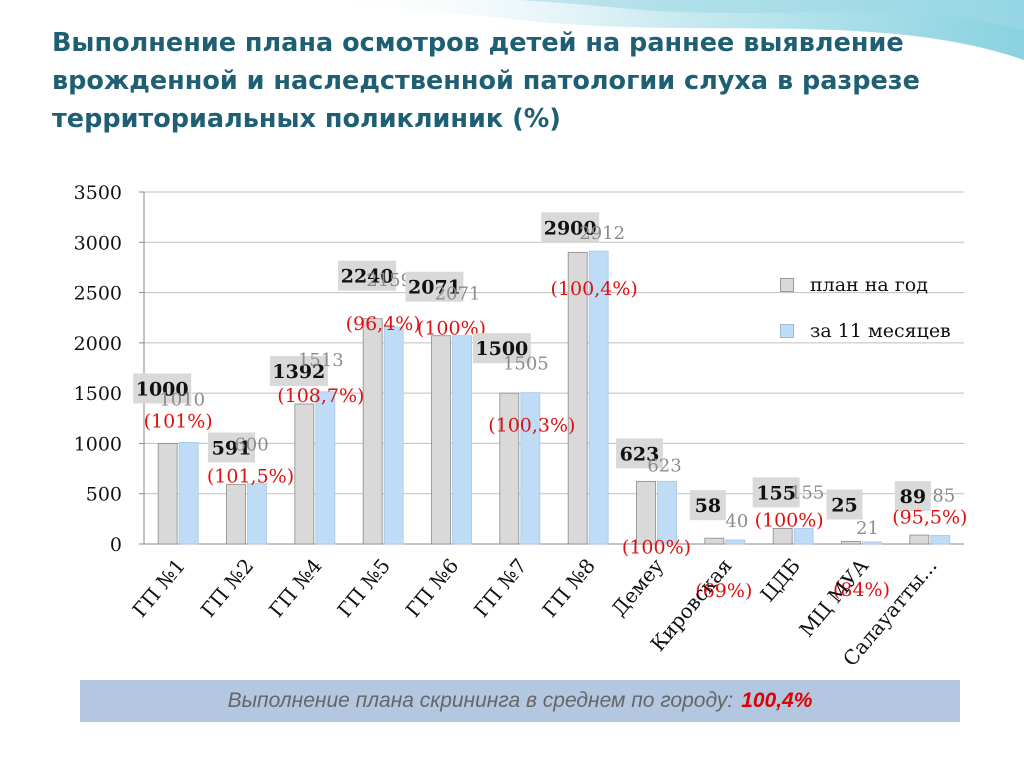 The width and height of the screenshot is (1024, 768). I want to click on percent-label: (100,4%), so click(594, 289).